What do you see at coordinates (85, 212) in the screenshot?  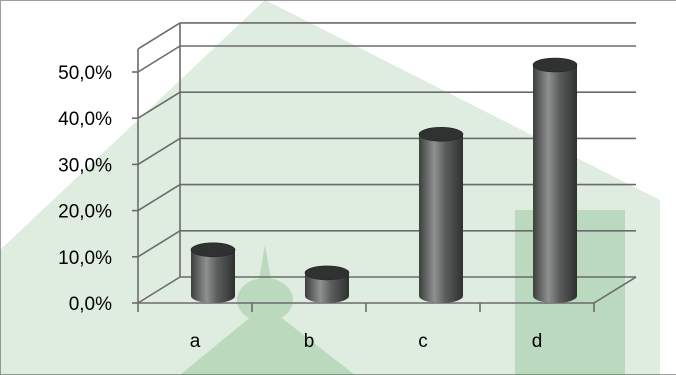 I see `y-tick-label: 20,0%` at bounding box center [85, 212].